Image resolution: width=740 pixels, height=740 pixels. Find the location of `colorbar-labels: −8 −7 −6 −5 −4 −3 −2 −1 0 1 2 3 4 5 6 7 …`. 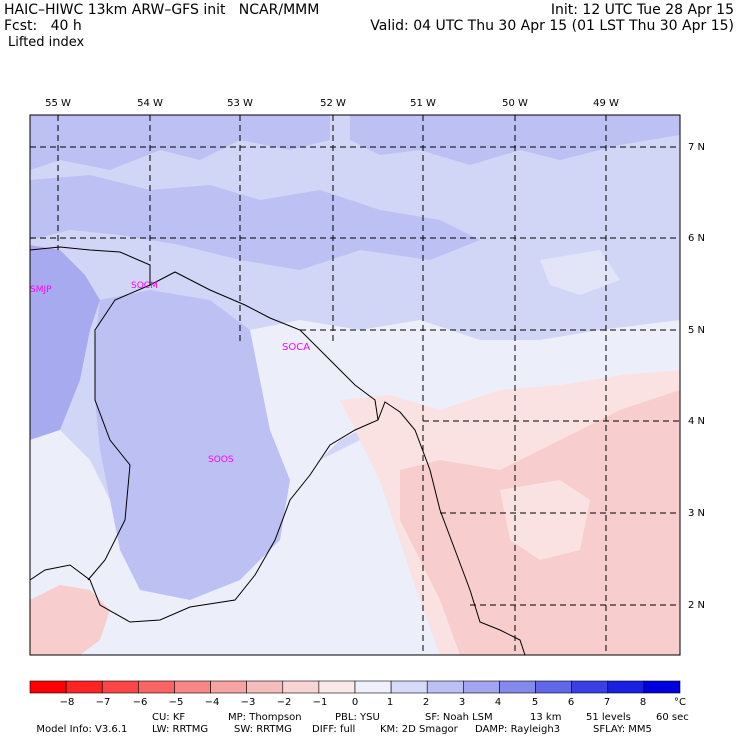

colorbar-labels: −8 −7 −6 −5 −4 −3 −2 −1 0 1 2 3 4 5 6 7 … is located at coordinates (373, 702).